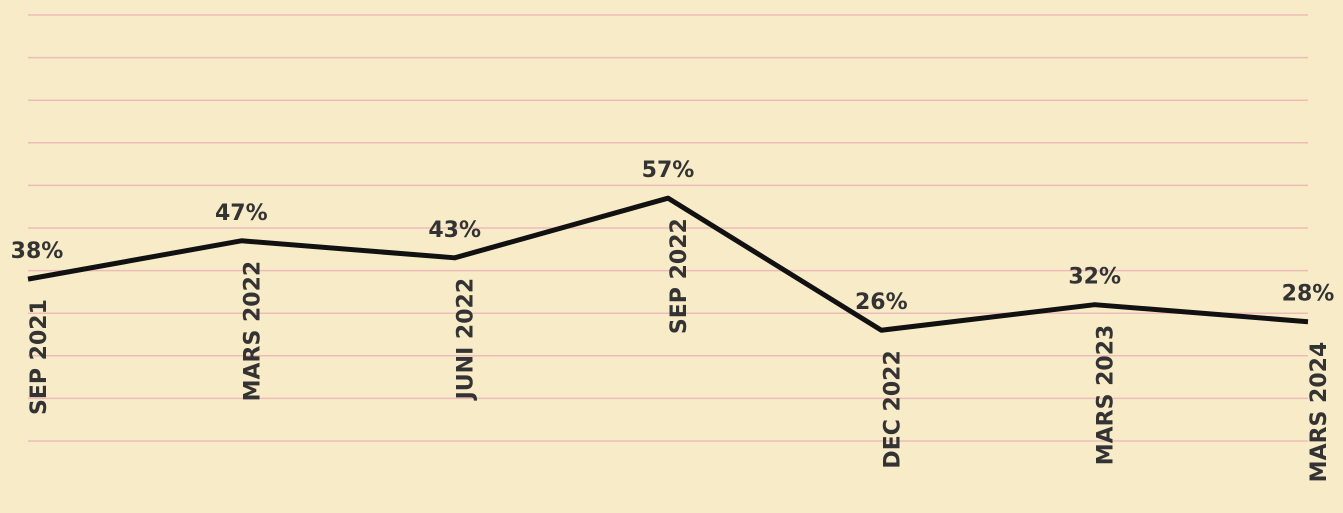 The height and width of the screenshot is (513, 1343). Describe the element at coordinates (881, 302) in the screenshot. I see `value-label: 26%` at that location.